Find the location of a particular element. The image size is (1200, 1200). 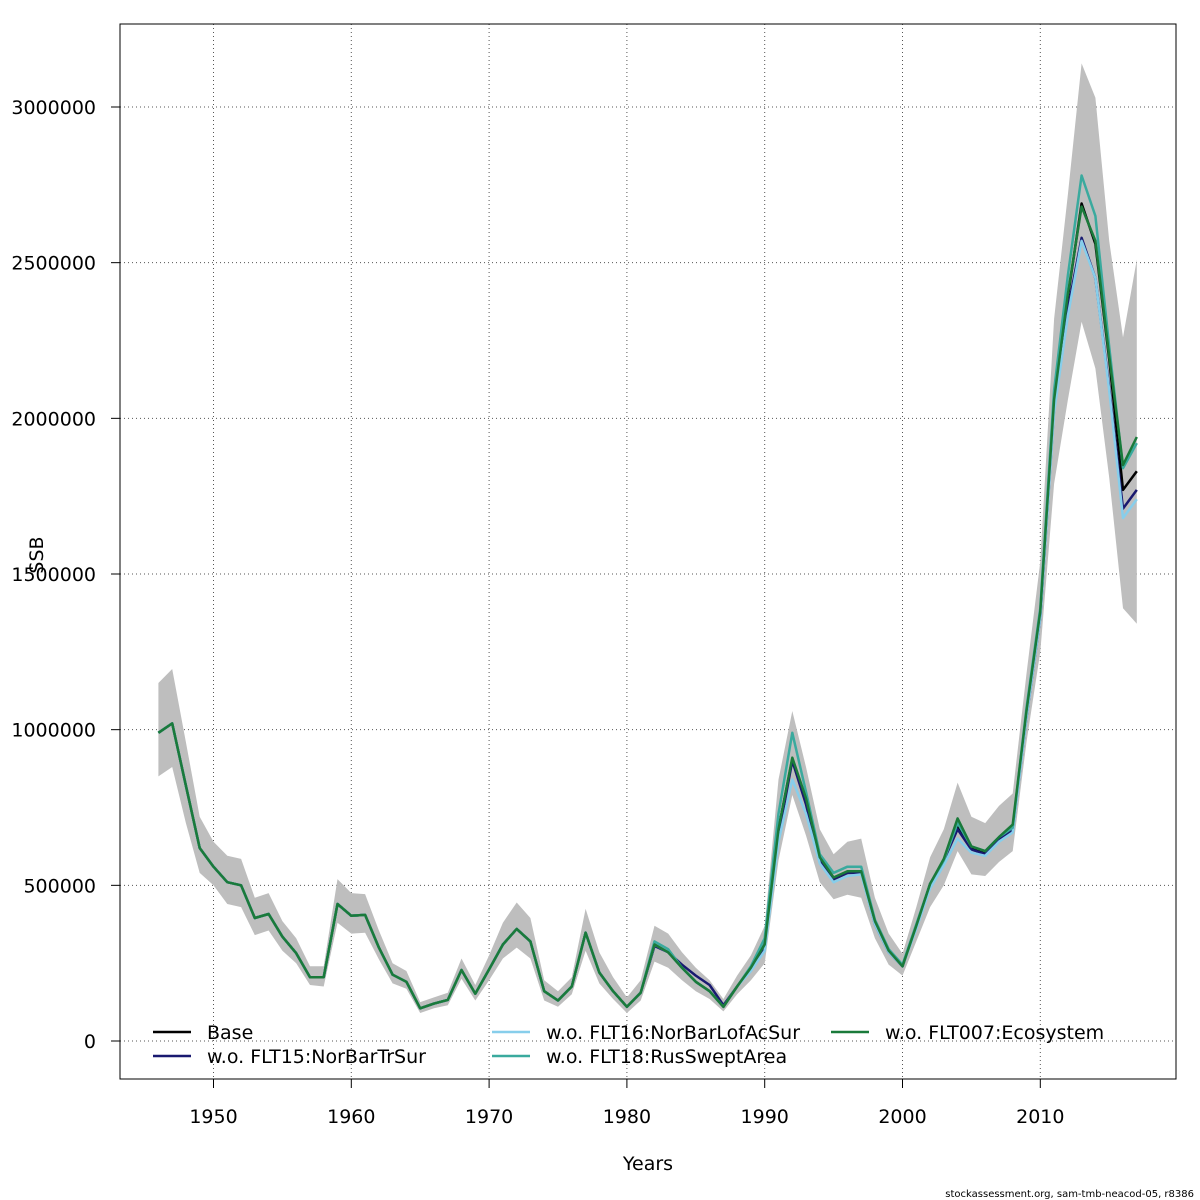

x-tick-label-1950: 1950 is located at coordinates (213, 1117).